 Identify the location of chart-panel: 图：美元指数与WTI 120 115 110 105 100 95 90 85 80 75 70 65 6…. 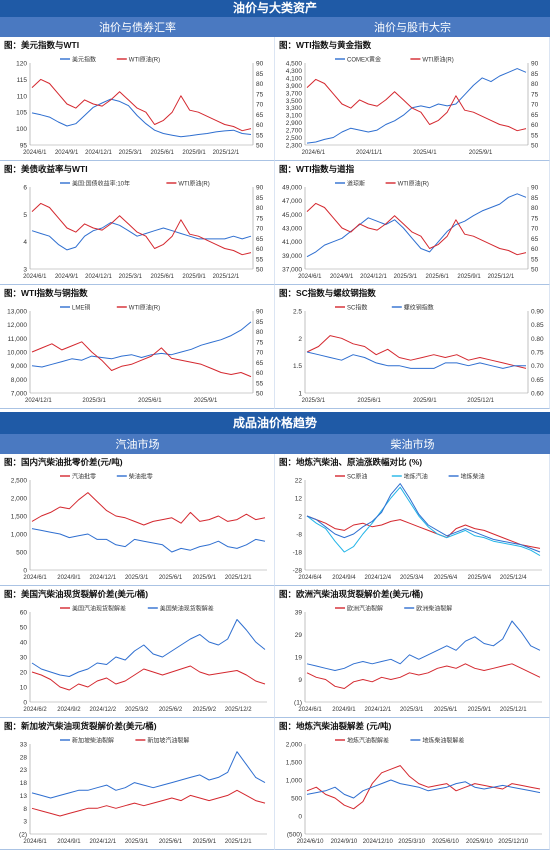
(137, 99).